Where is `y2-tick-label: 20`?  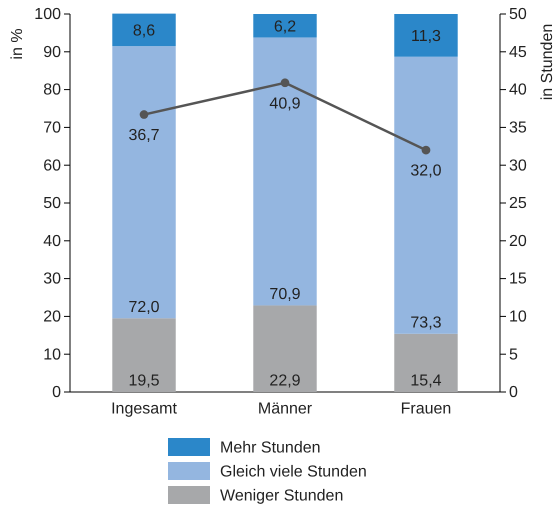
y2-tick-label: 20 is located at coordinates (518, 241).